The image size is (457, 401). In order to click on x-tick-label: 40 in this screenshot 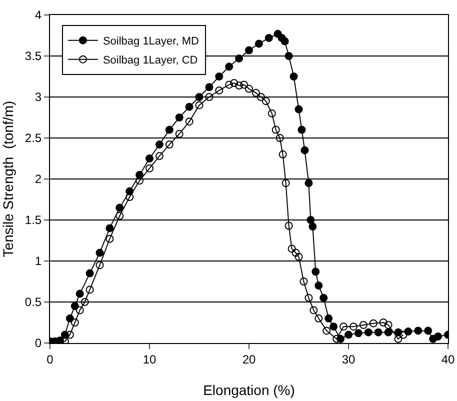, I will do `click(448, 359)`.